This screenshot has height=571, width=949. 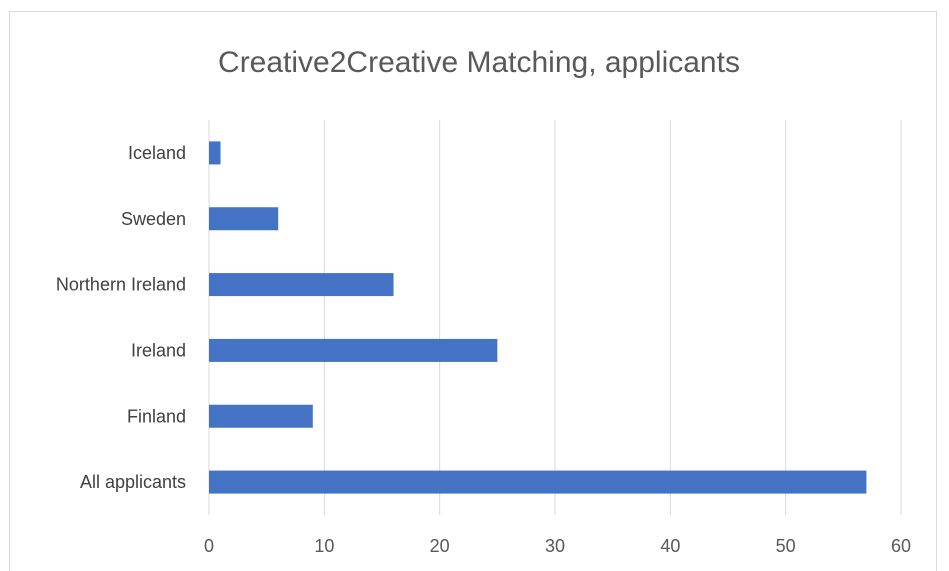 What do you see at coordinates (121, 285) in the screenshot?
I see `category-label: Northern Ireland` at bounding box center [121, 285].